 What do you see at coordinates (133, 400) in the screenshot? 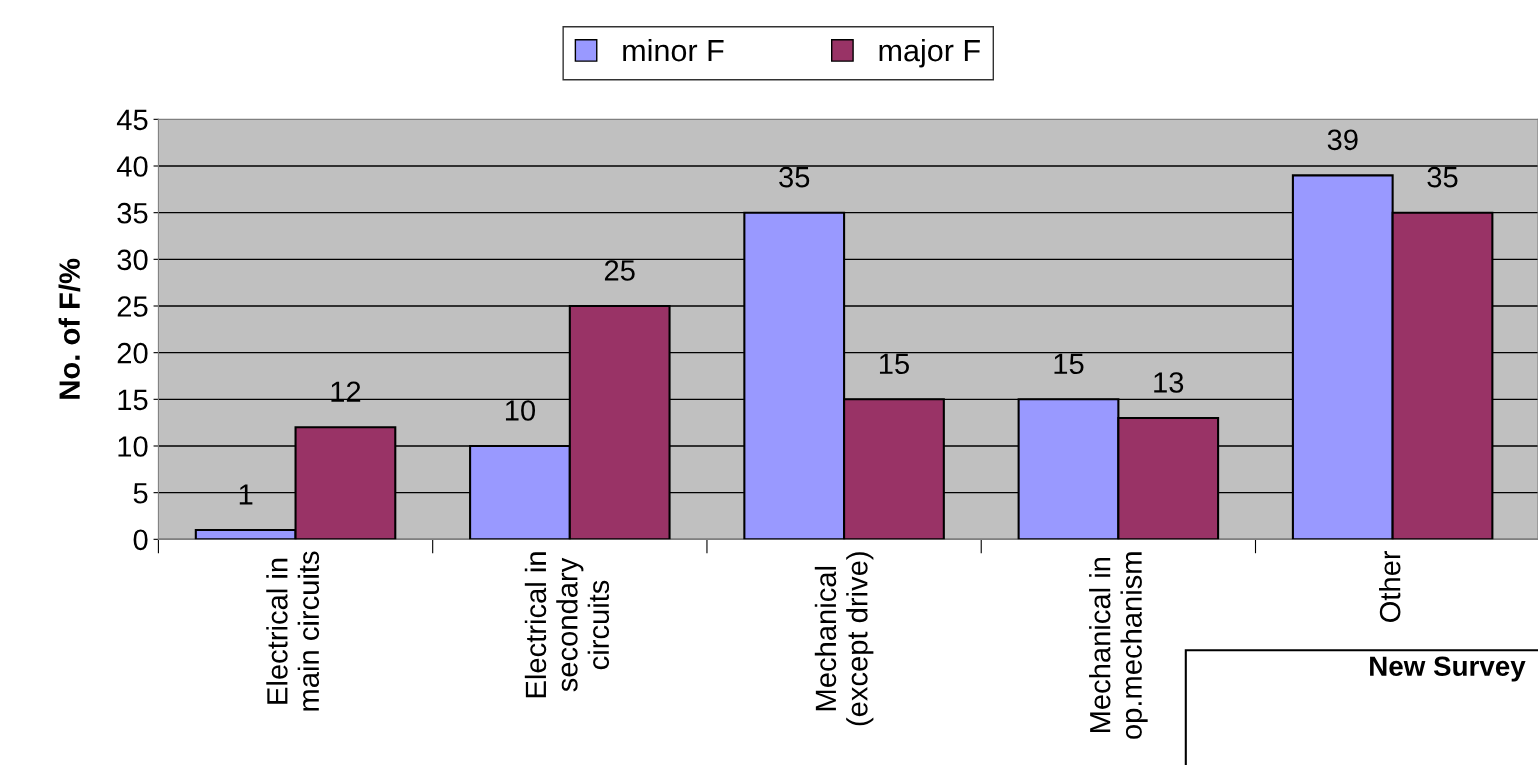
I see `y-tick-label: 15` at bounding box center [133, 400].